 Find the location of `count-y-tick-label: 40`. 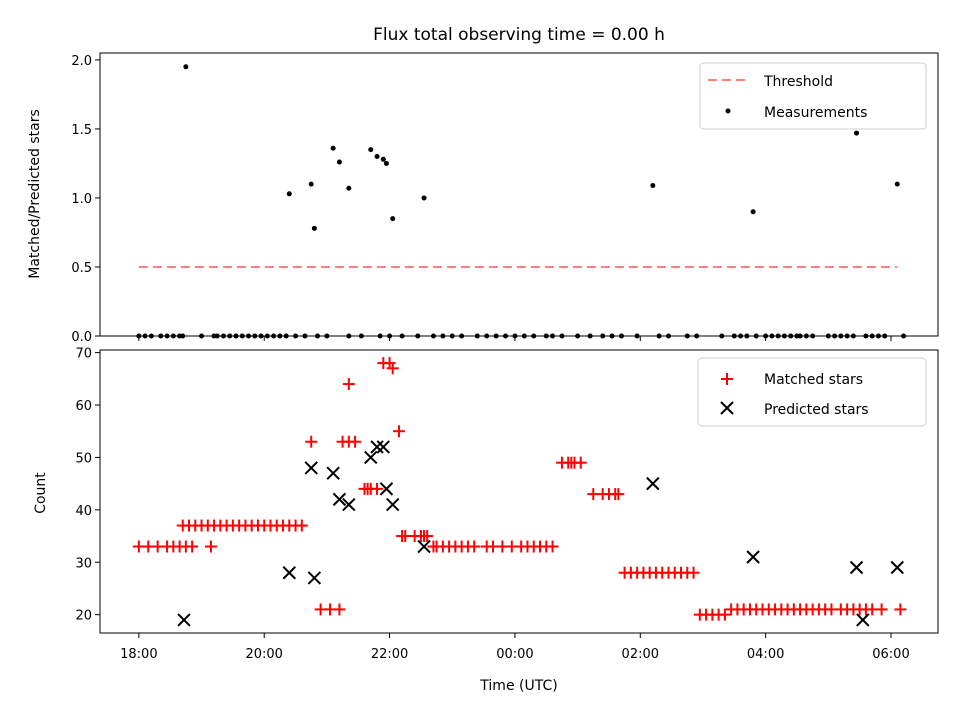

count-y-tick-label: 40 is located at coordinates (83, 511).